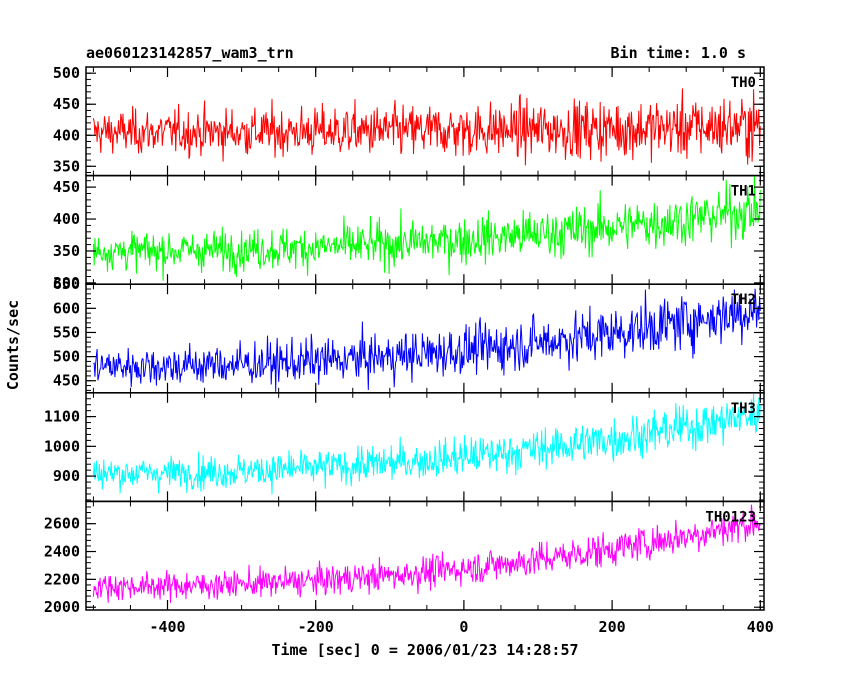 This screenshot has height=680, width=850. I want to click on y-tick-label: 1000, so click(62, 446).